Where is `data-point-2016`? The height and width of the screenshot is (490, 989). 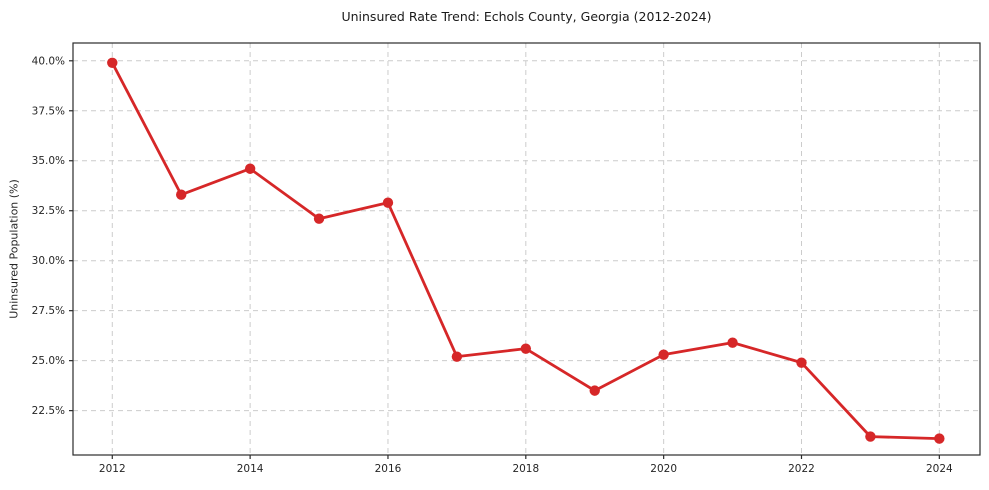
data-point-2016 is located at coordinates (388, 202).